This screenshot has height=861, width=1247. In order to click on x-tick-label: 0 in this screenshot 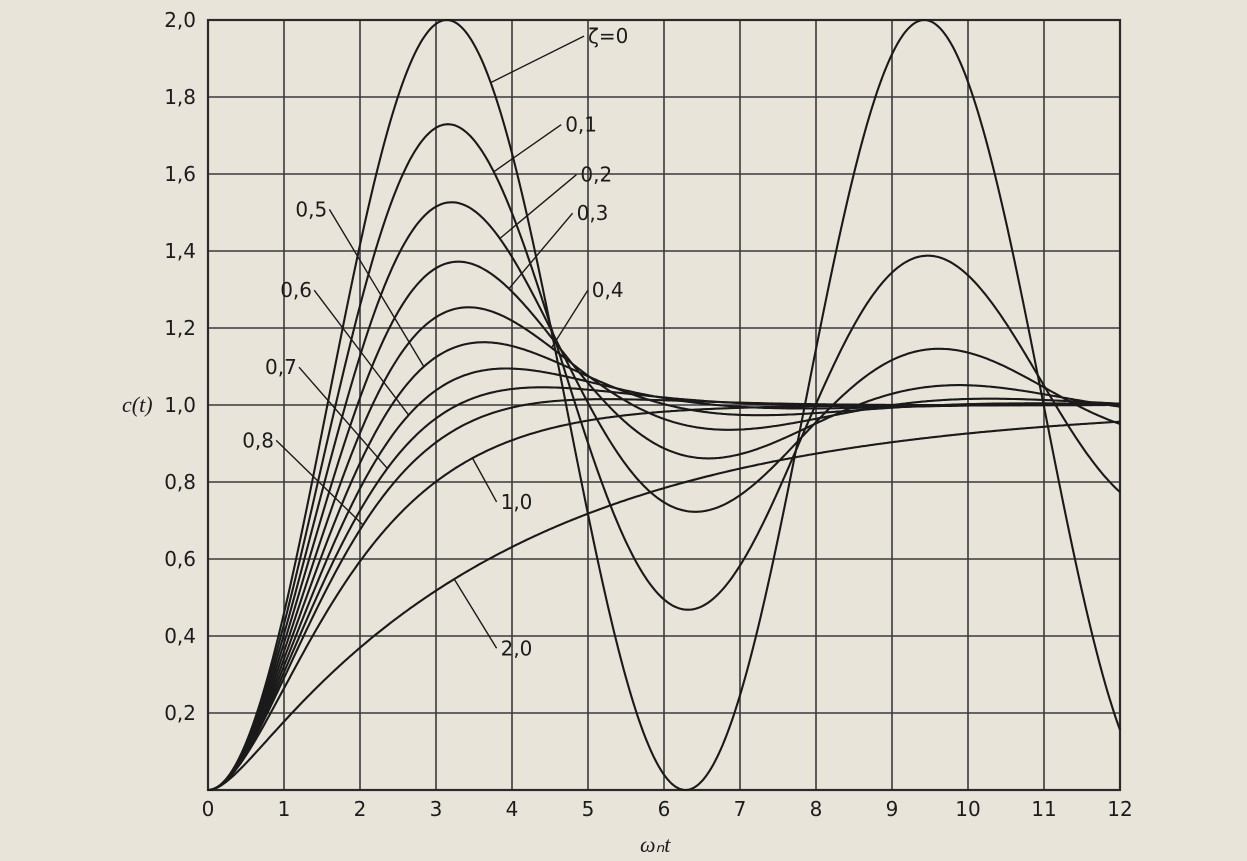, I will do `click(208, 809)`.